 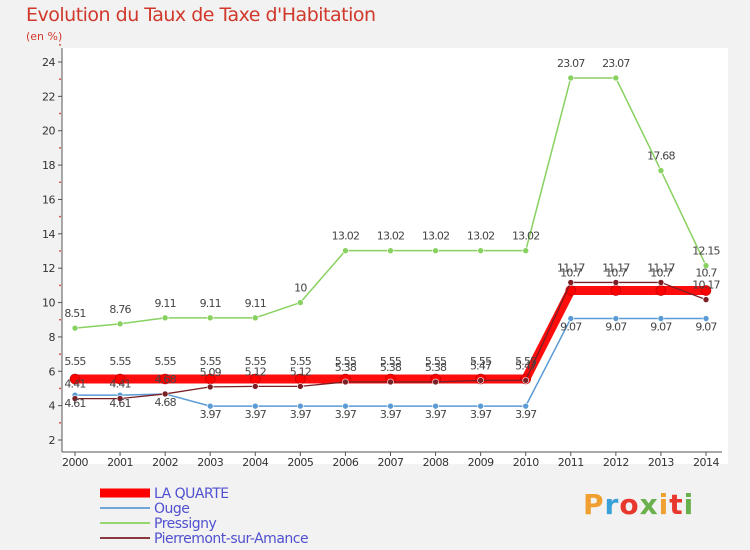 I want to click on chart-subtitle: (en %), so click(x=44, y=36).